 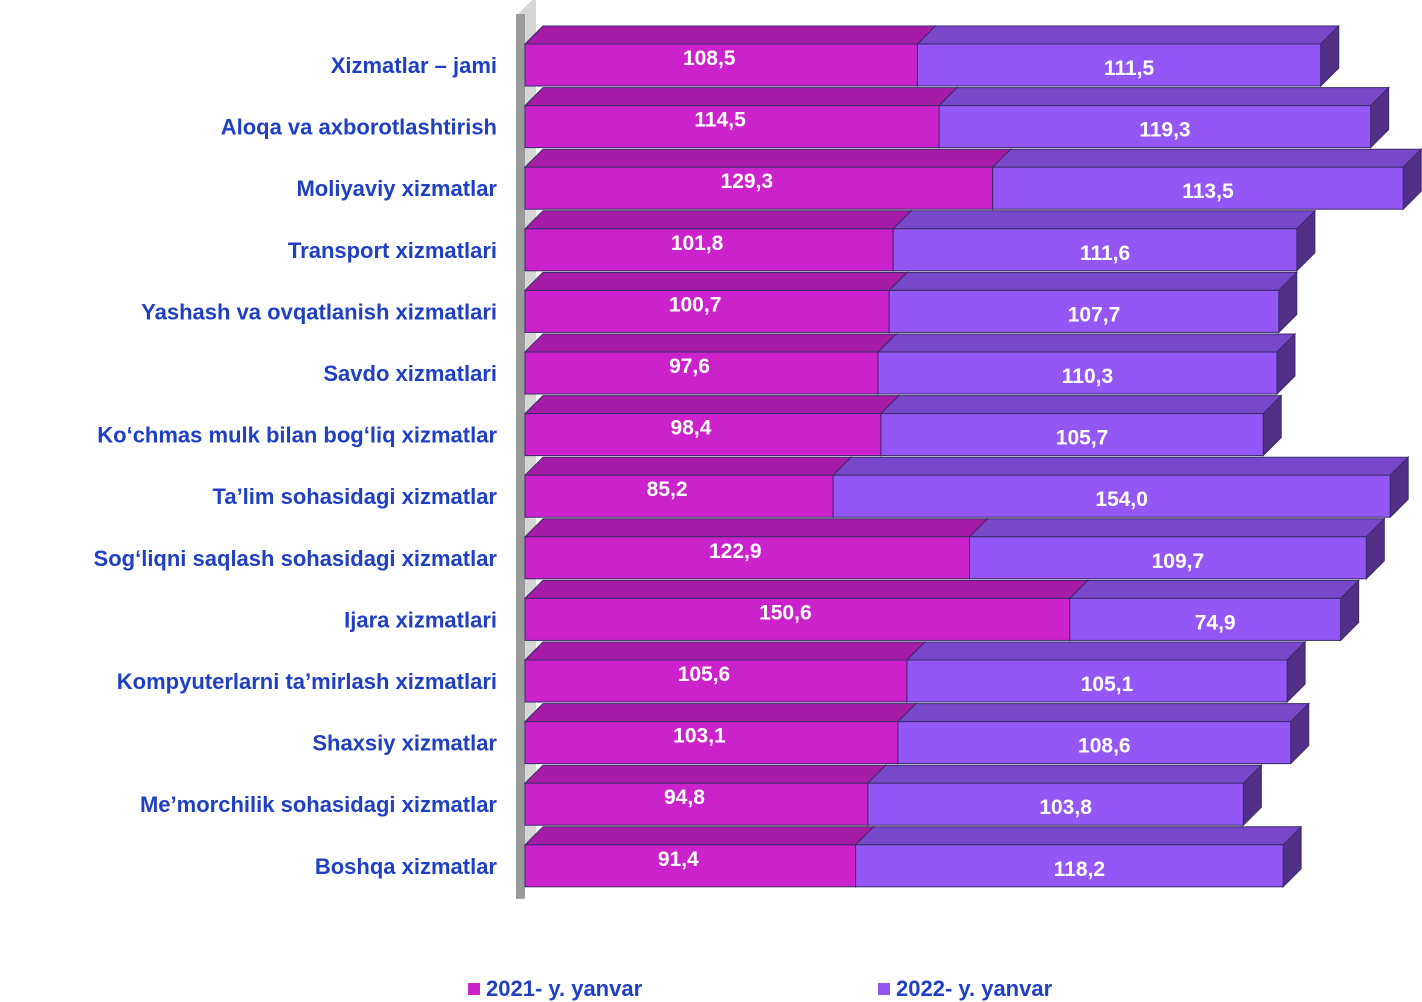 I want to click on category-label: Yashash va ovqatlanish xizmatlari, so click(x=319, y=311).